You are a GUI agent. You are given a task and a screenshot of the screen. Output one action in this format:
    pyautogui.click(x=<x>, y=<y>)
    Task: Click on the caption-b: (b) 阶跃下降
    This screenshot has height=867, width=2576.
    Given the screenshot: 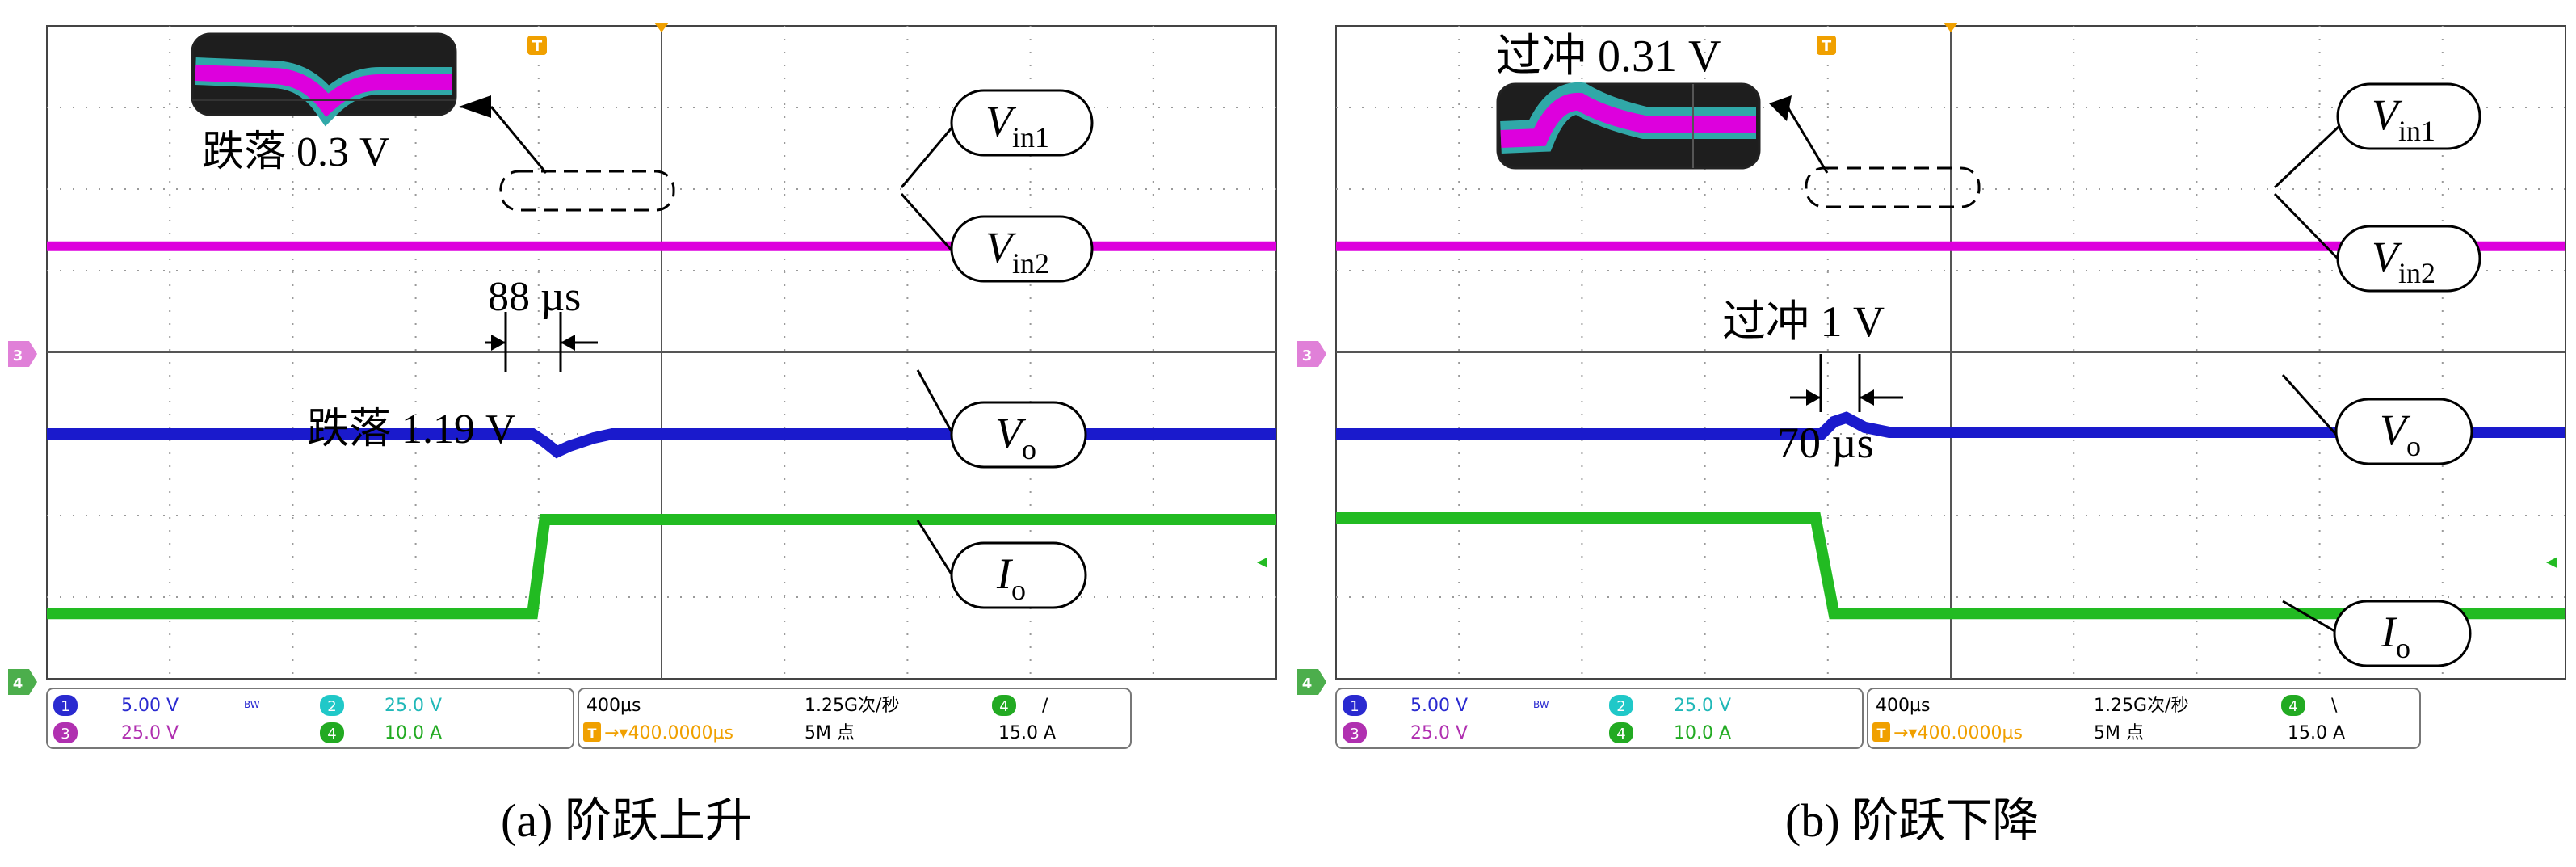 What is the action you would take?
    pyautogui.click(x=1912, y=820)
    